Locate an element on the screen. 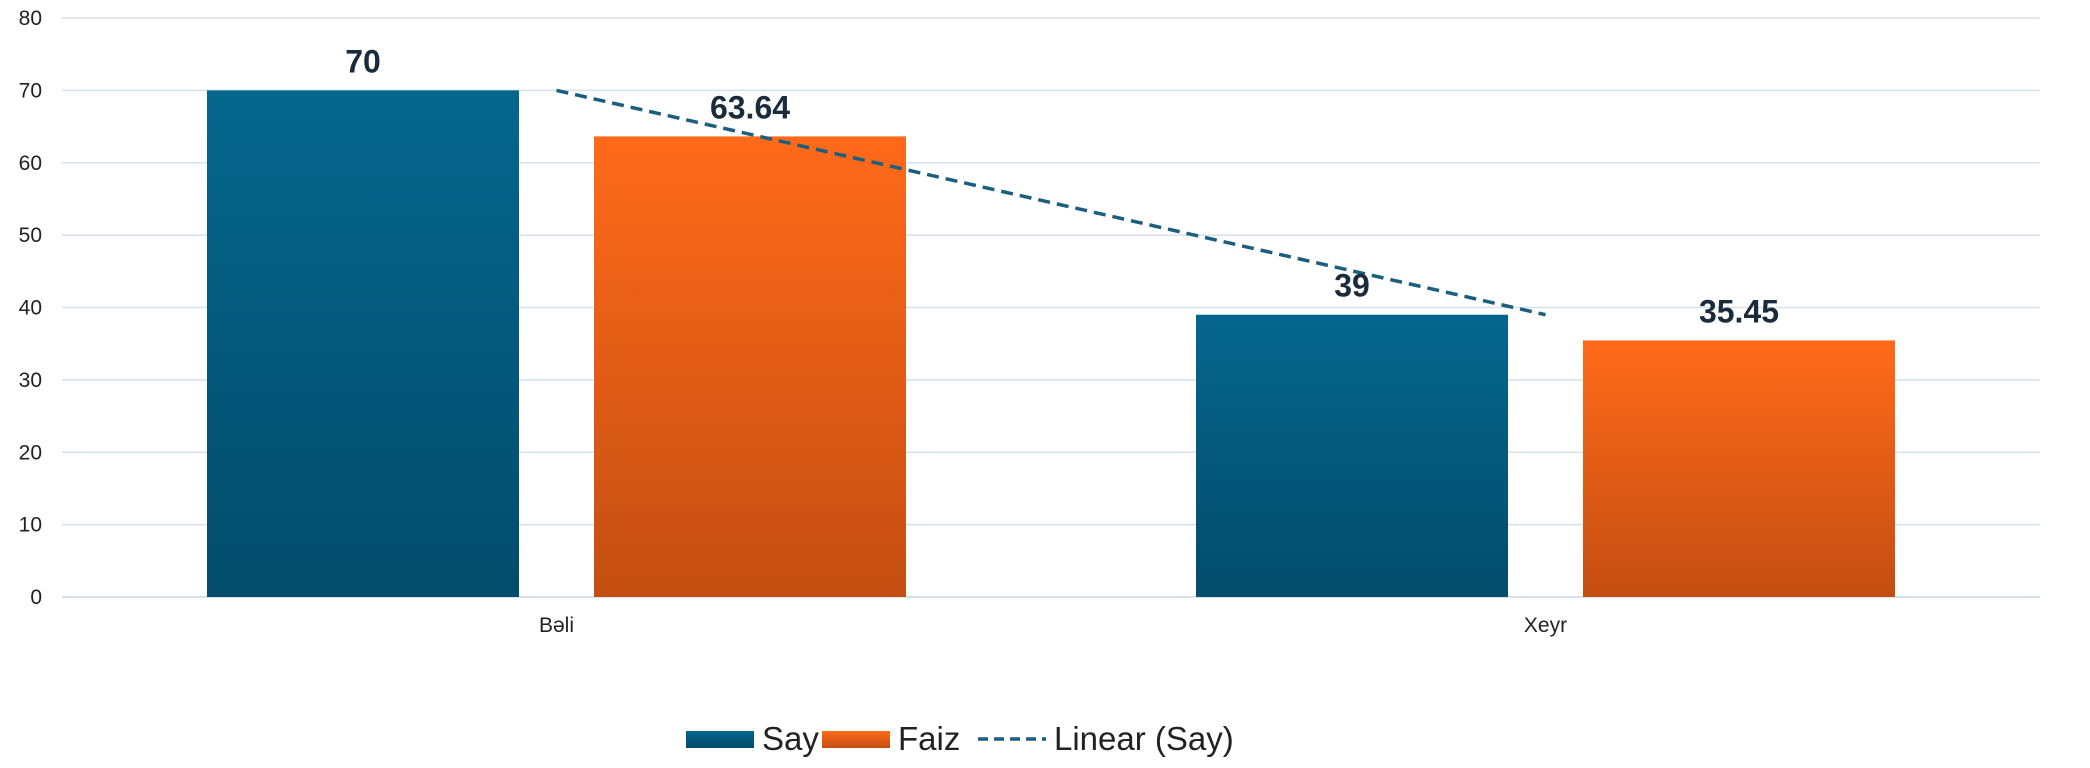  y-tick-label: 60 is located at coordinates (30, 163).